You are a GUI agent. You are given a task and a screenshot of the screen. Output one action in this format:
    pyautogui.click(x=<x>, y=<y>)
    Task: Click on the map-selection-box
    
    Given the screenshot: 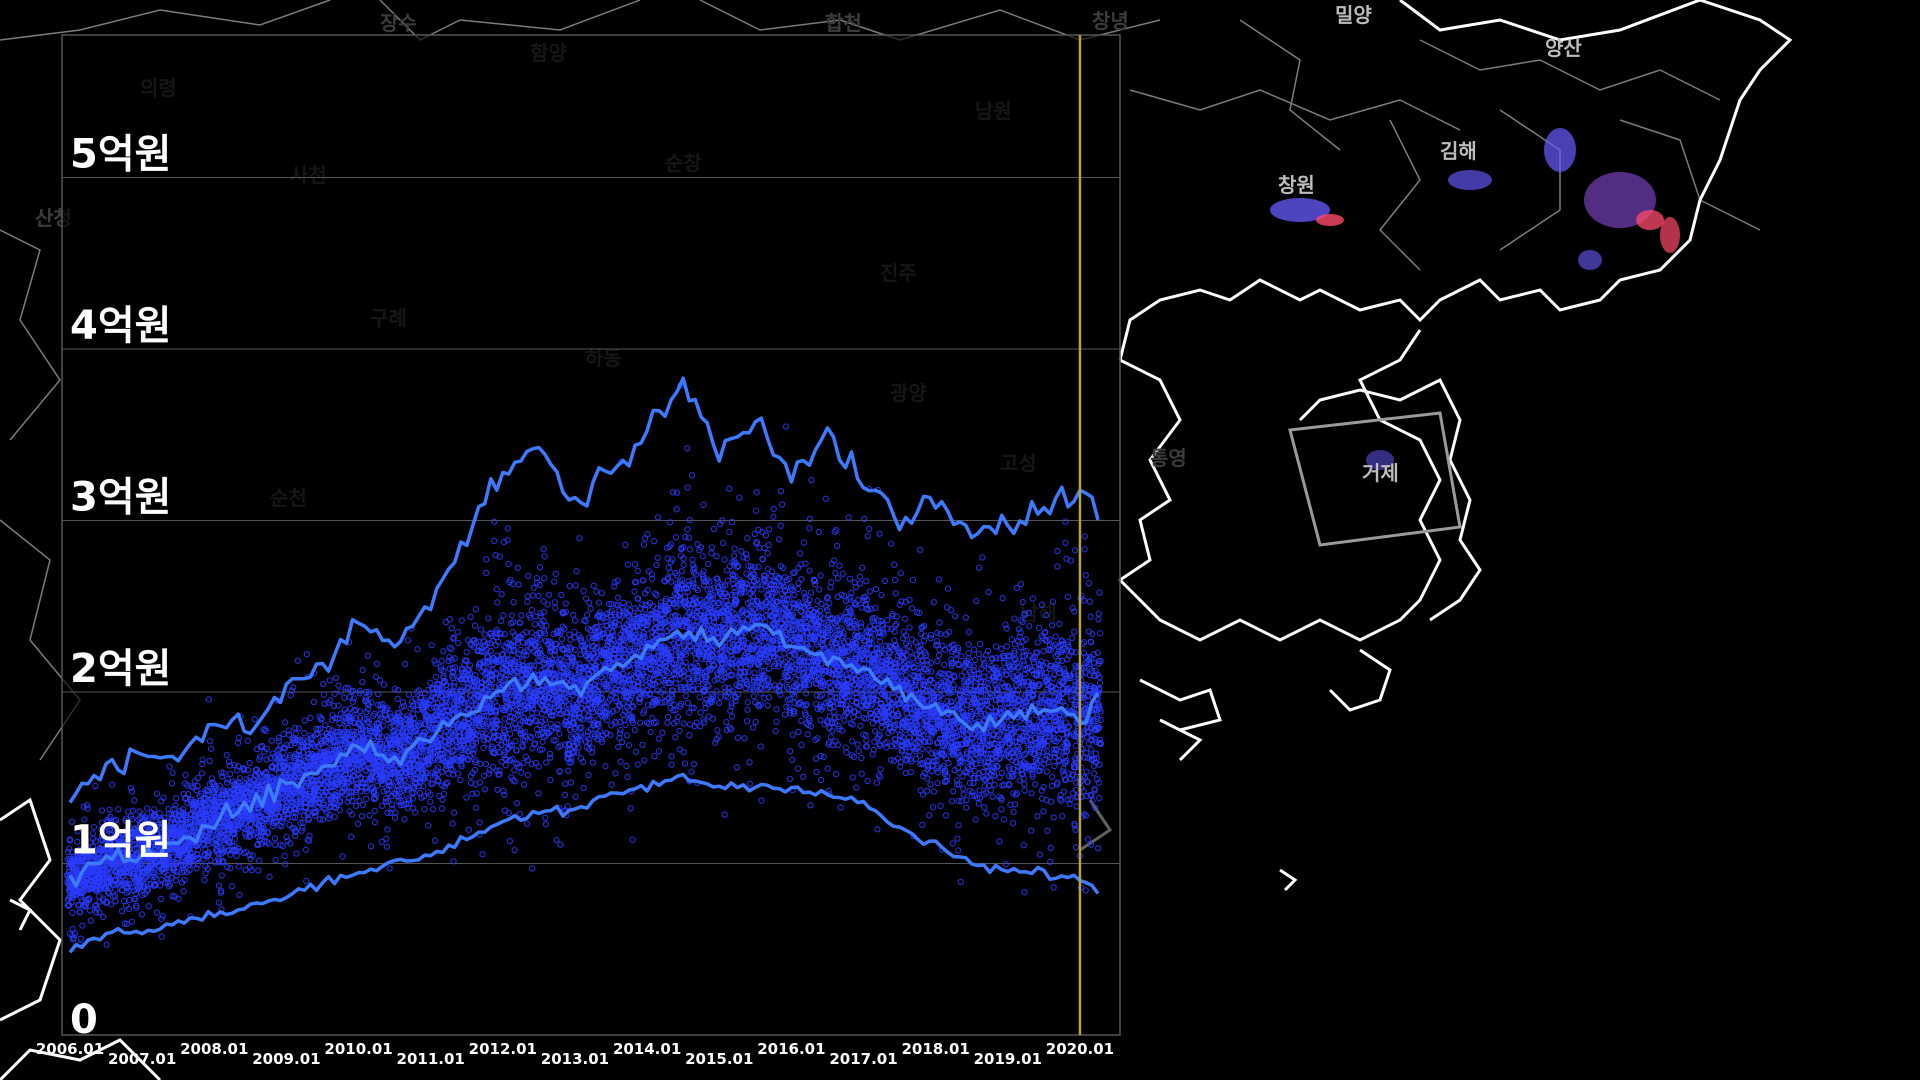 What is the action you would take?
    pyautogui.click(x=1375, y=479)
    